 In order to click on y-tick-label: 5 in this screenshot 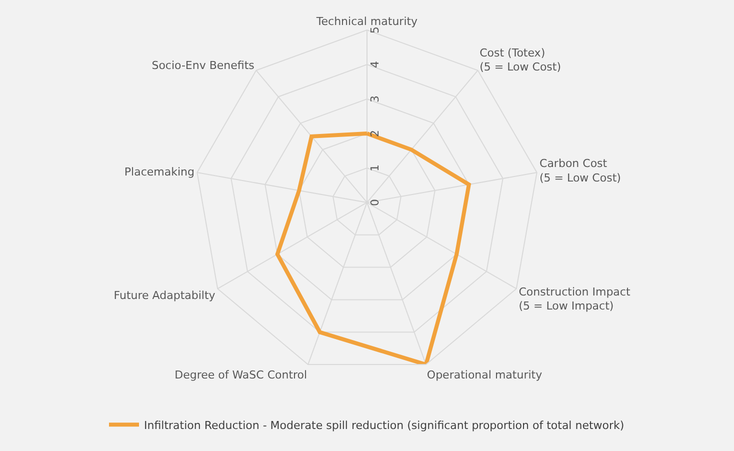, I will do `click(375, 30)`.